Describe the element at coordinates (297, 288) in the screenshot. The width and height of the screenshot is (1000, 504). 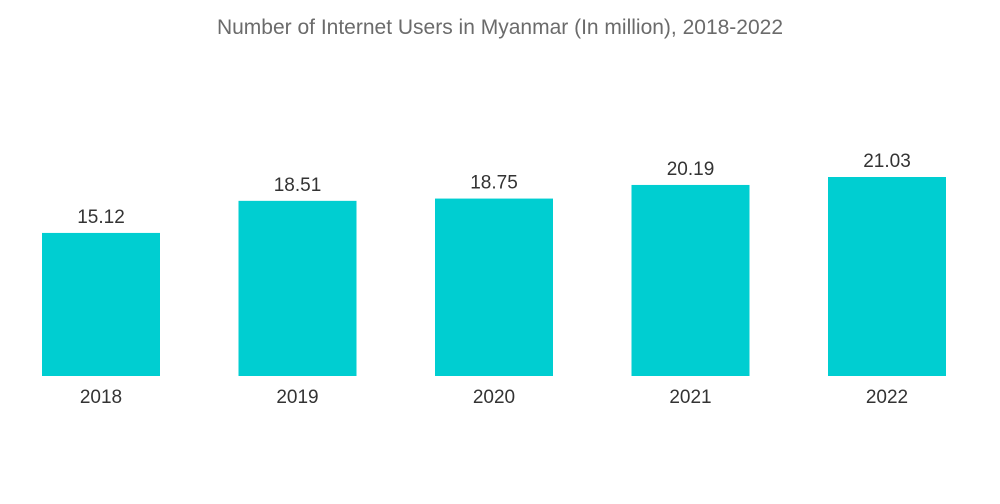
I see `bar-2019` at that location.